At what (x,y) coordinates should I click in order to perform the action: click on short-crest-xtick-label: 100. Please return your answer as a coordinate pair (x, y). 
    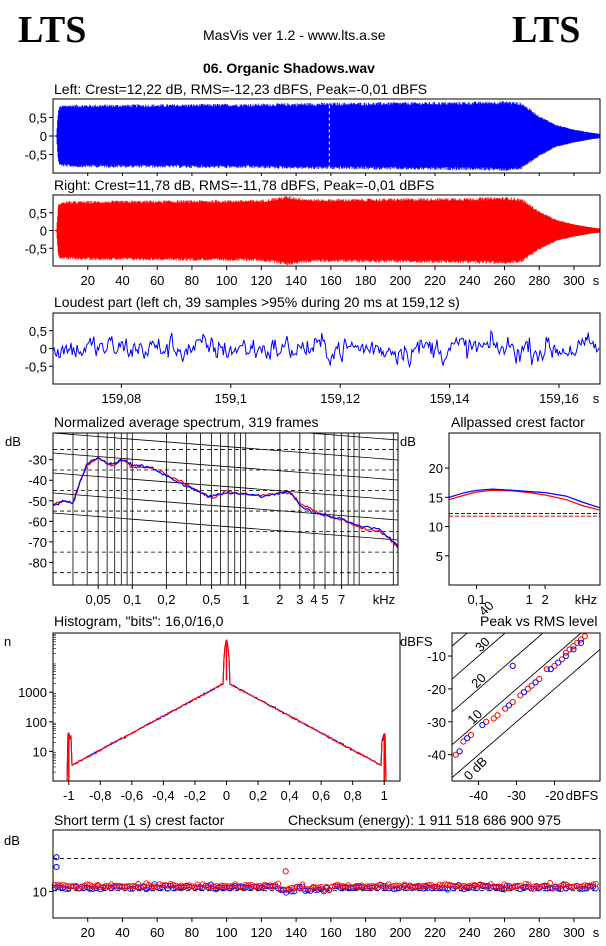
    Looking at the image, I should click on (227, 932).